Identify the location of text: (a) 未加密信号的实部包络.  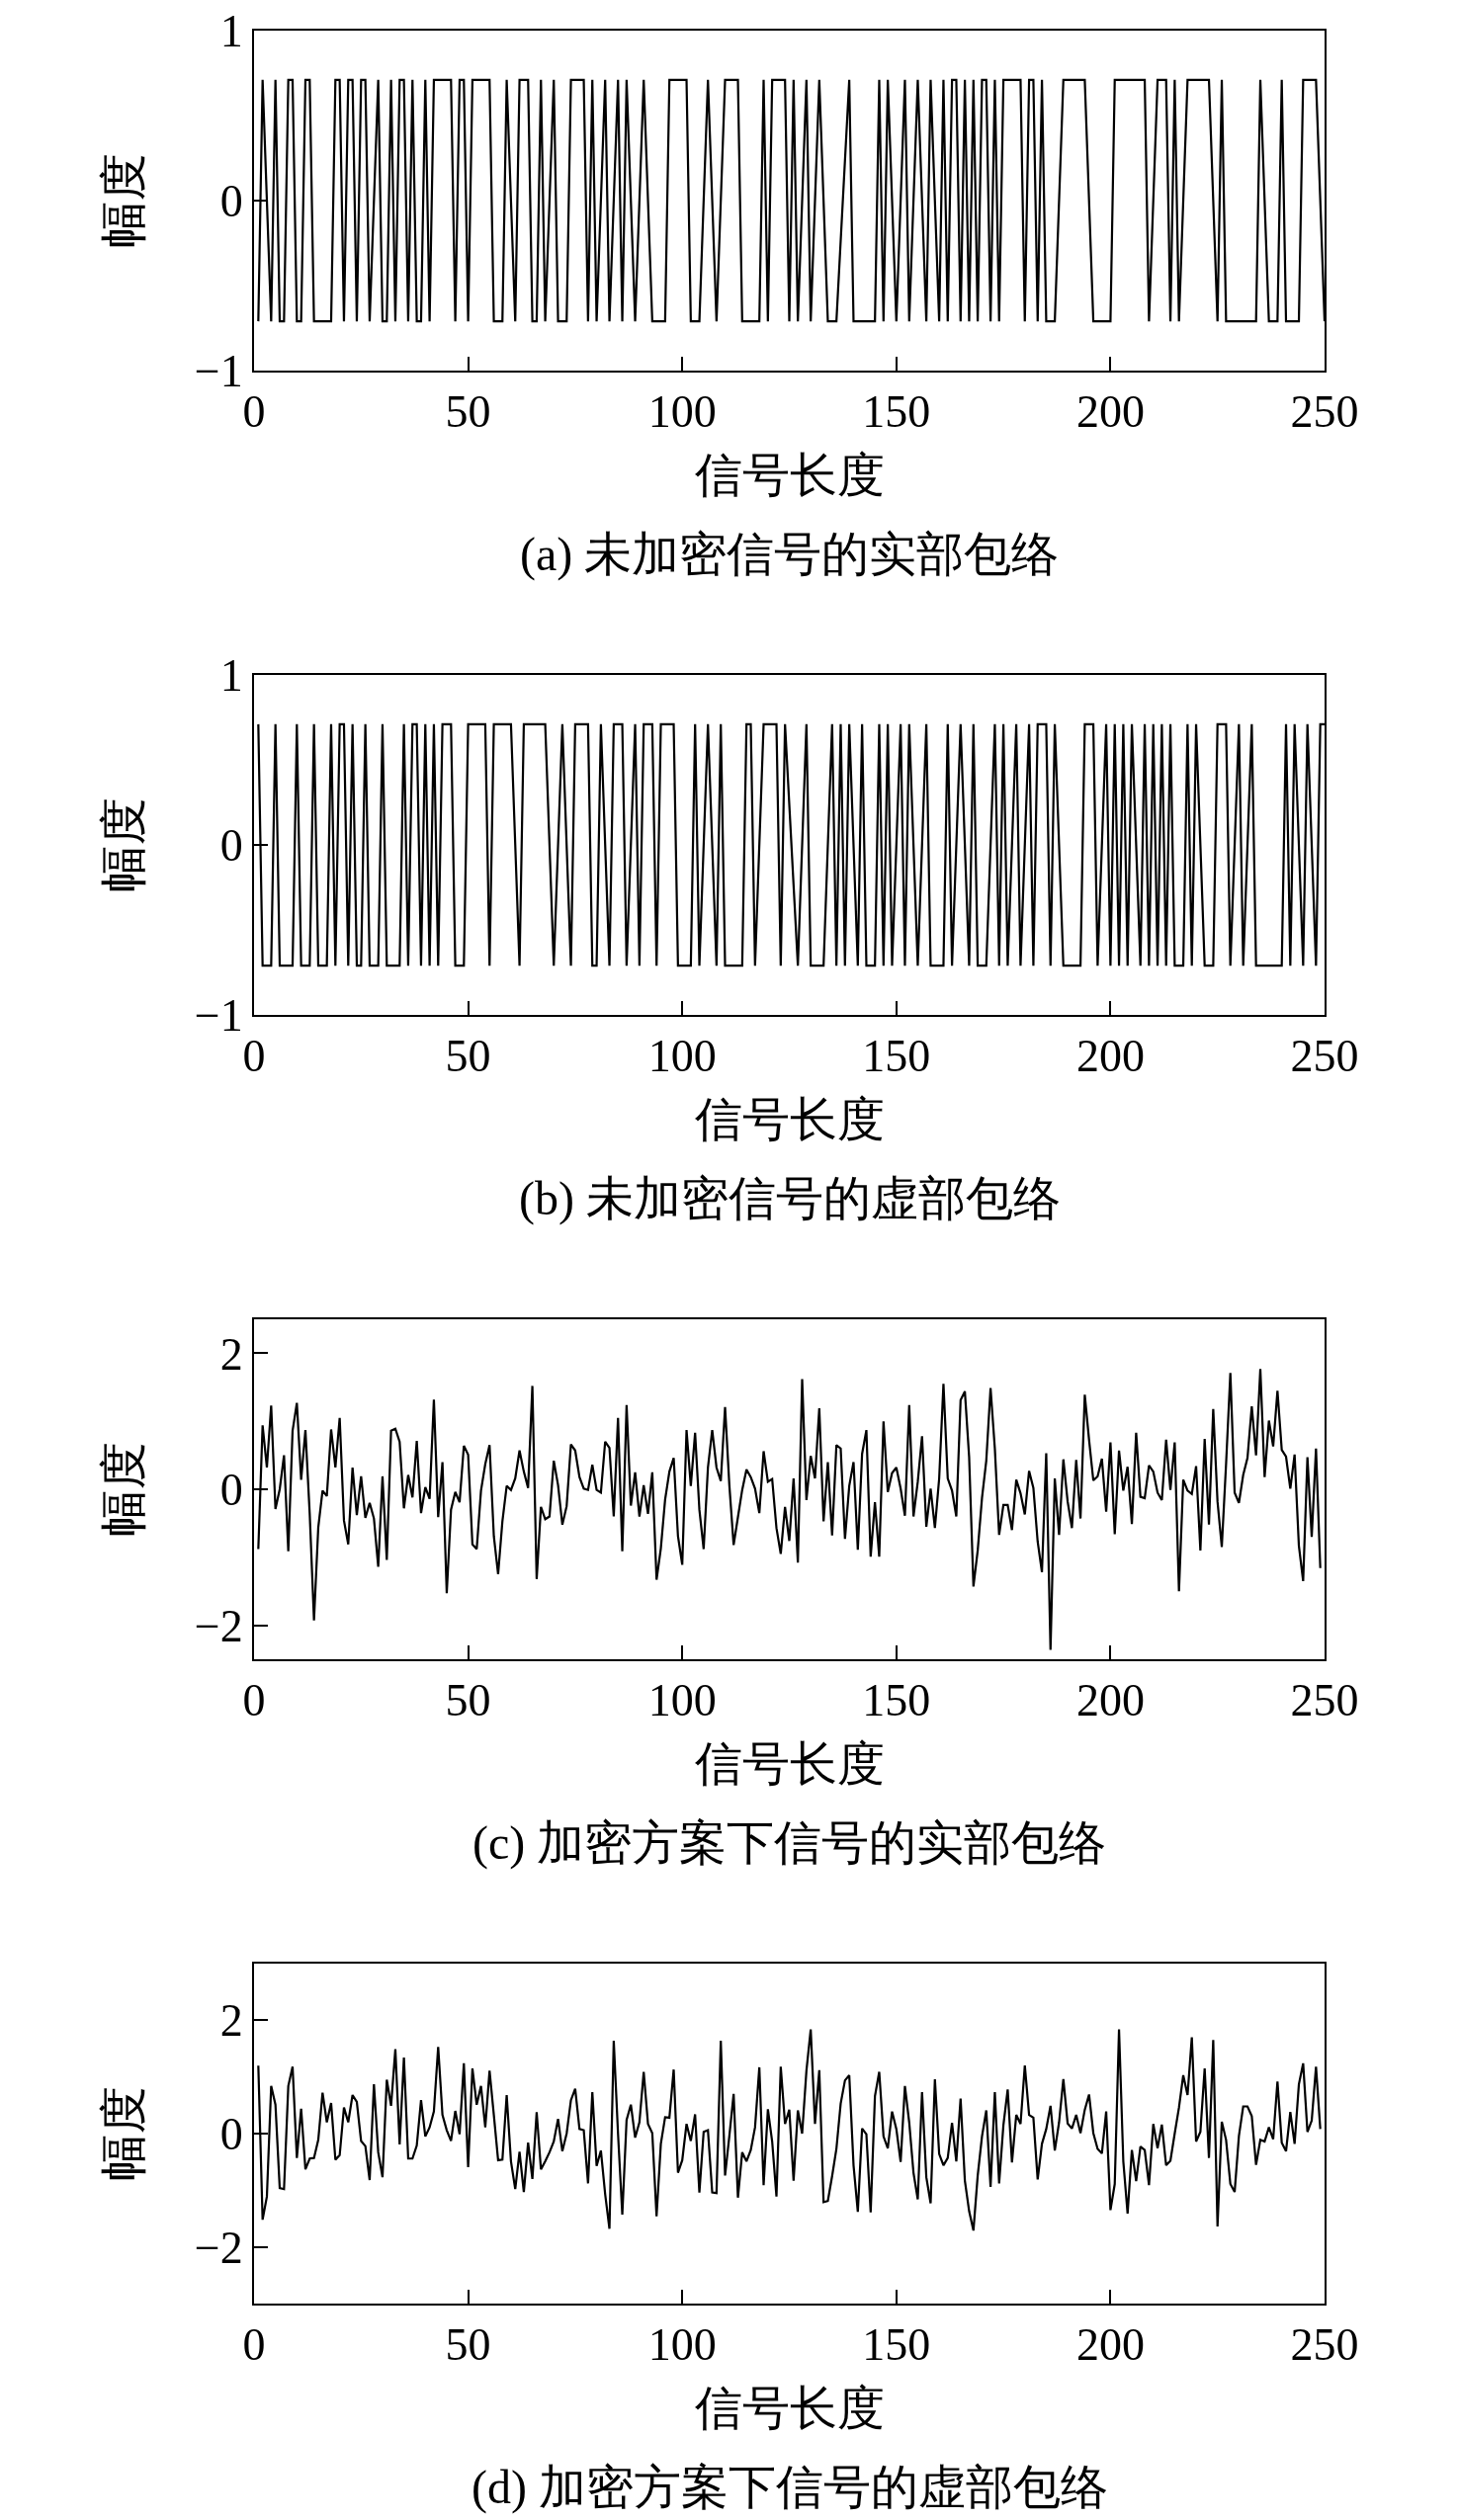
(790, 554).